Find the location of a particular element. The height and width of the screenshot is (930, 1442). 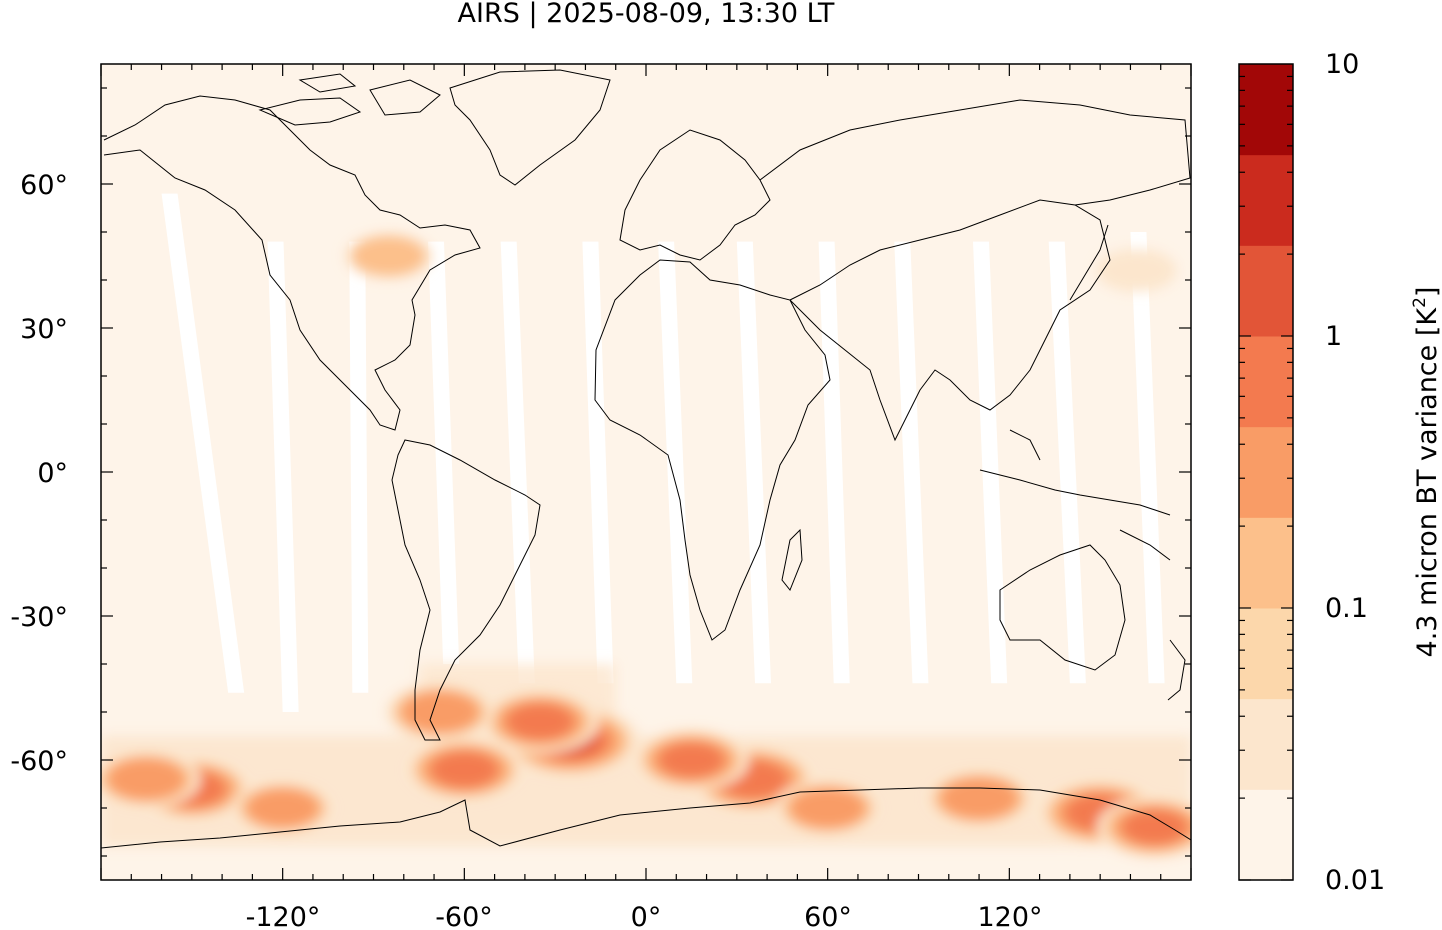

colorbar-bands is located at coordinates (1266, 472).